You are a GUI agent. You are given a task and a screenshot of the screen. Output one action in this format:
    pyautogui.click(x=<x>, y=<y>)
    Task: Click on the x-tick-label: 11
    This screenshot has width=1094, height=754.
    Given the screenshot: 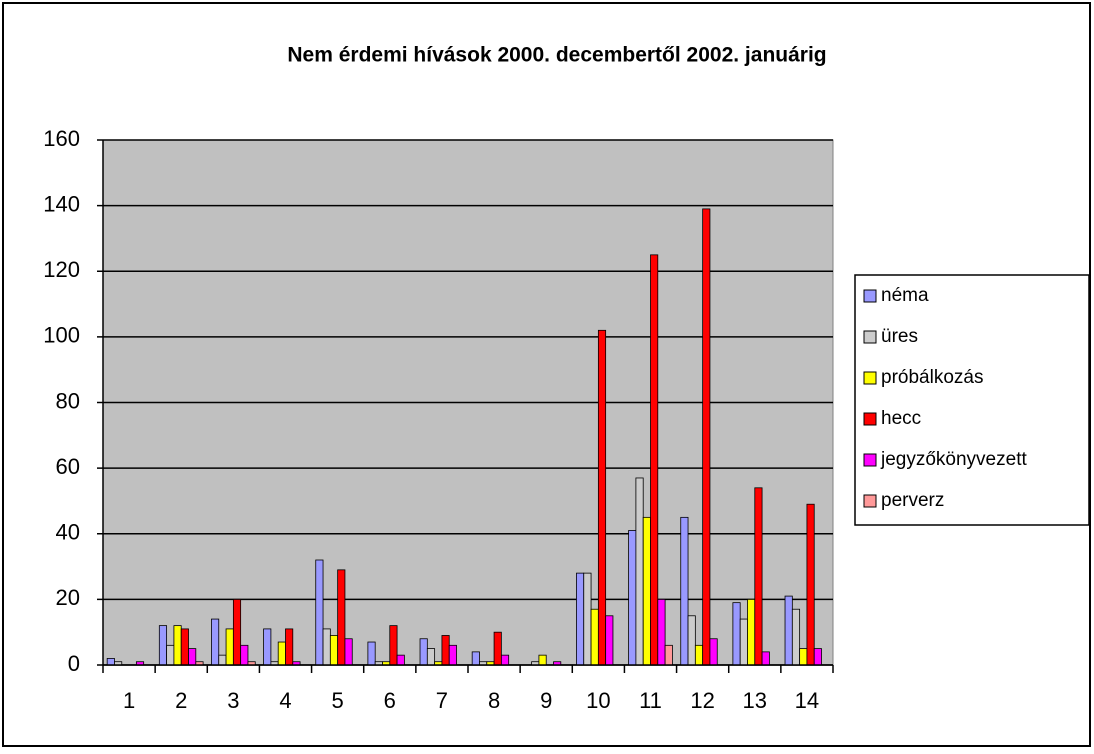 What is the action you would take?
    pyautogui.click(x=650, y=700)
    